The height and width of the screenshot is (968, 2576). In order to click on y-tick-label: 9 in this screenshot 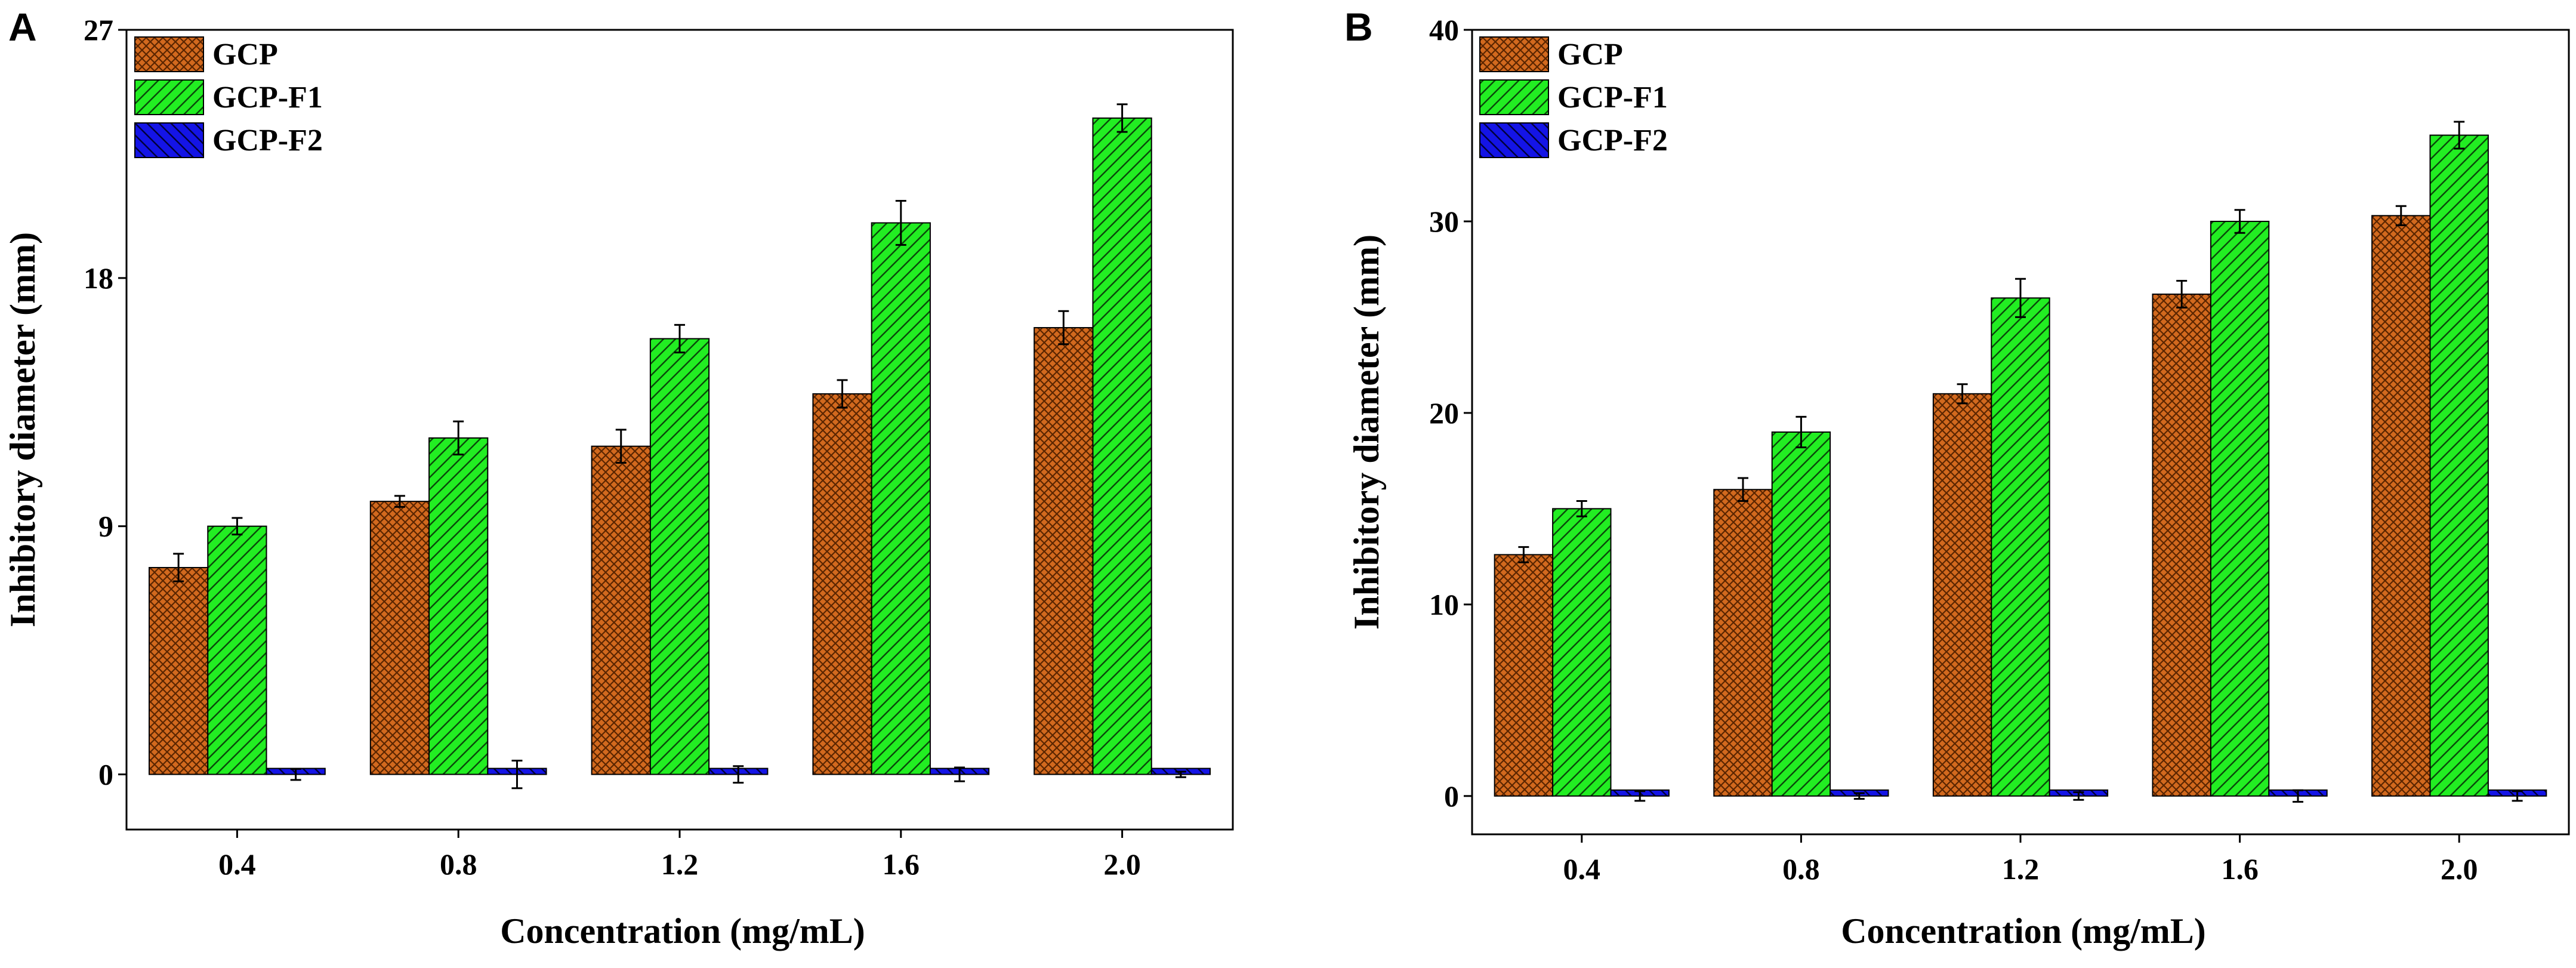, I will do `click(105, 526)`.